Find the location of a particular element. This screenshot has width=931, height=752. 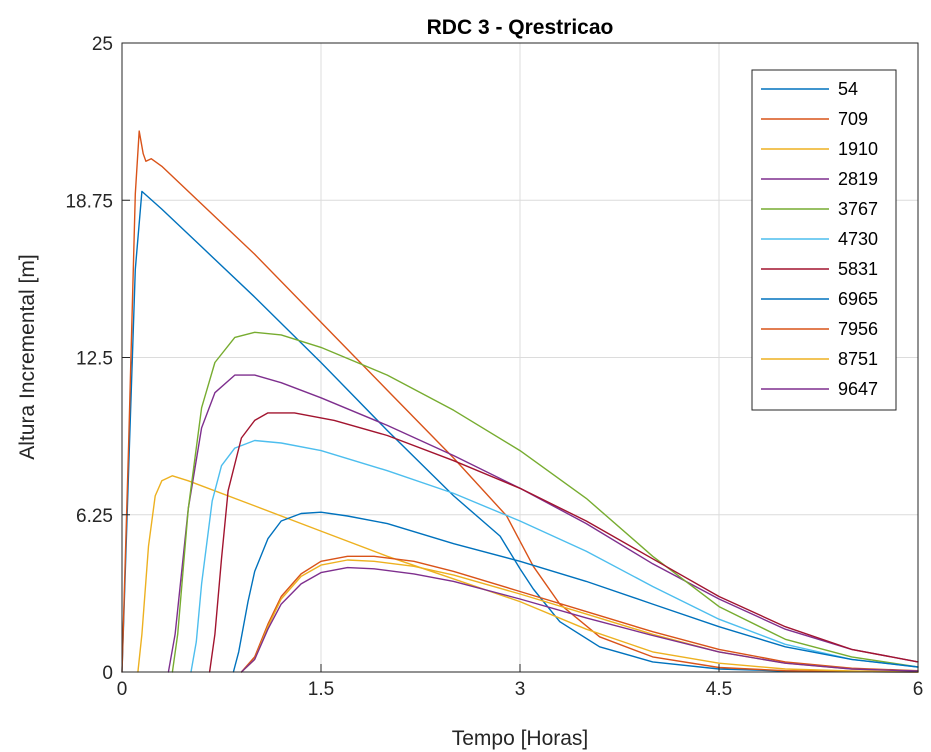

legend-label: 9647 is located at coordinates (858, 389).